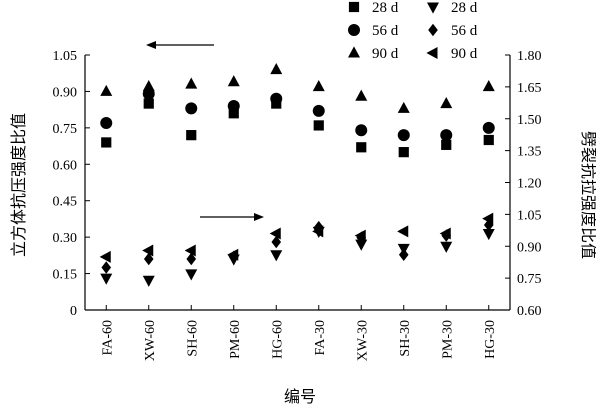  I want to click on series-left-triangle-up, so click(297, 87).